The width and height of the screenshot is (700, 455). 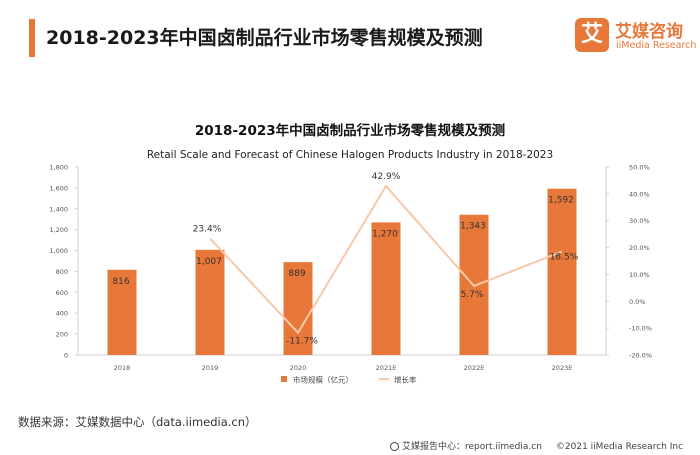 I want to click on data-source: 数据来源：艾媒数据中心（data.iimedia.cn）, so click(x=137, y=422).